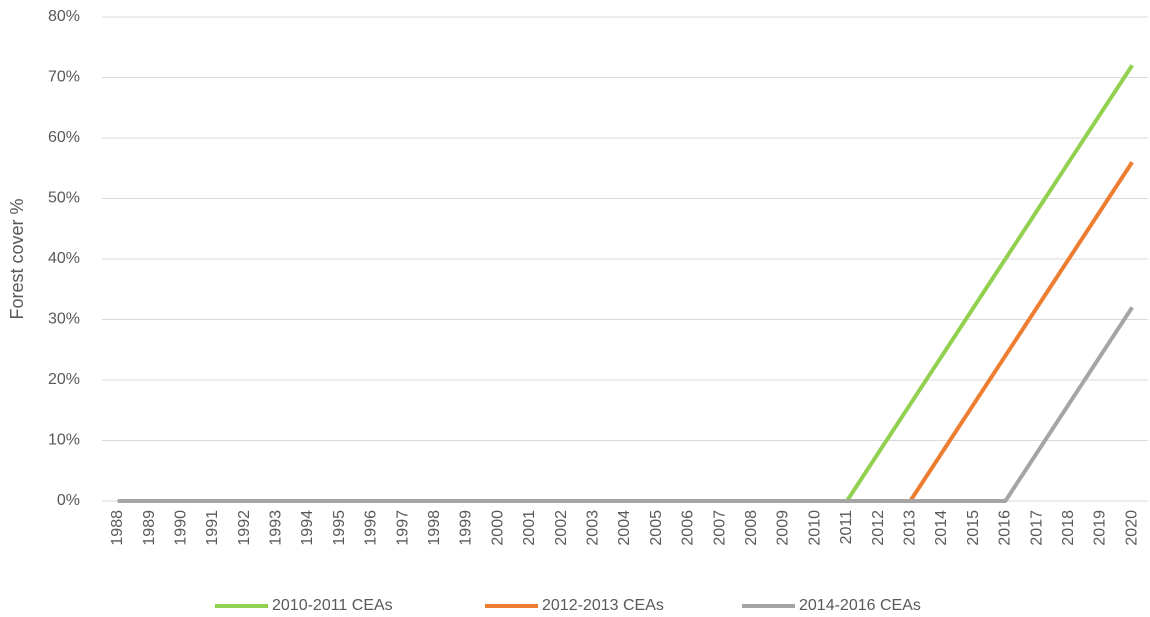  What do you see at coordinates (909, 528) in the screenshot?
I see `x-tick-label: 2013` at bounding box center [909, 528].